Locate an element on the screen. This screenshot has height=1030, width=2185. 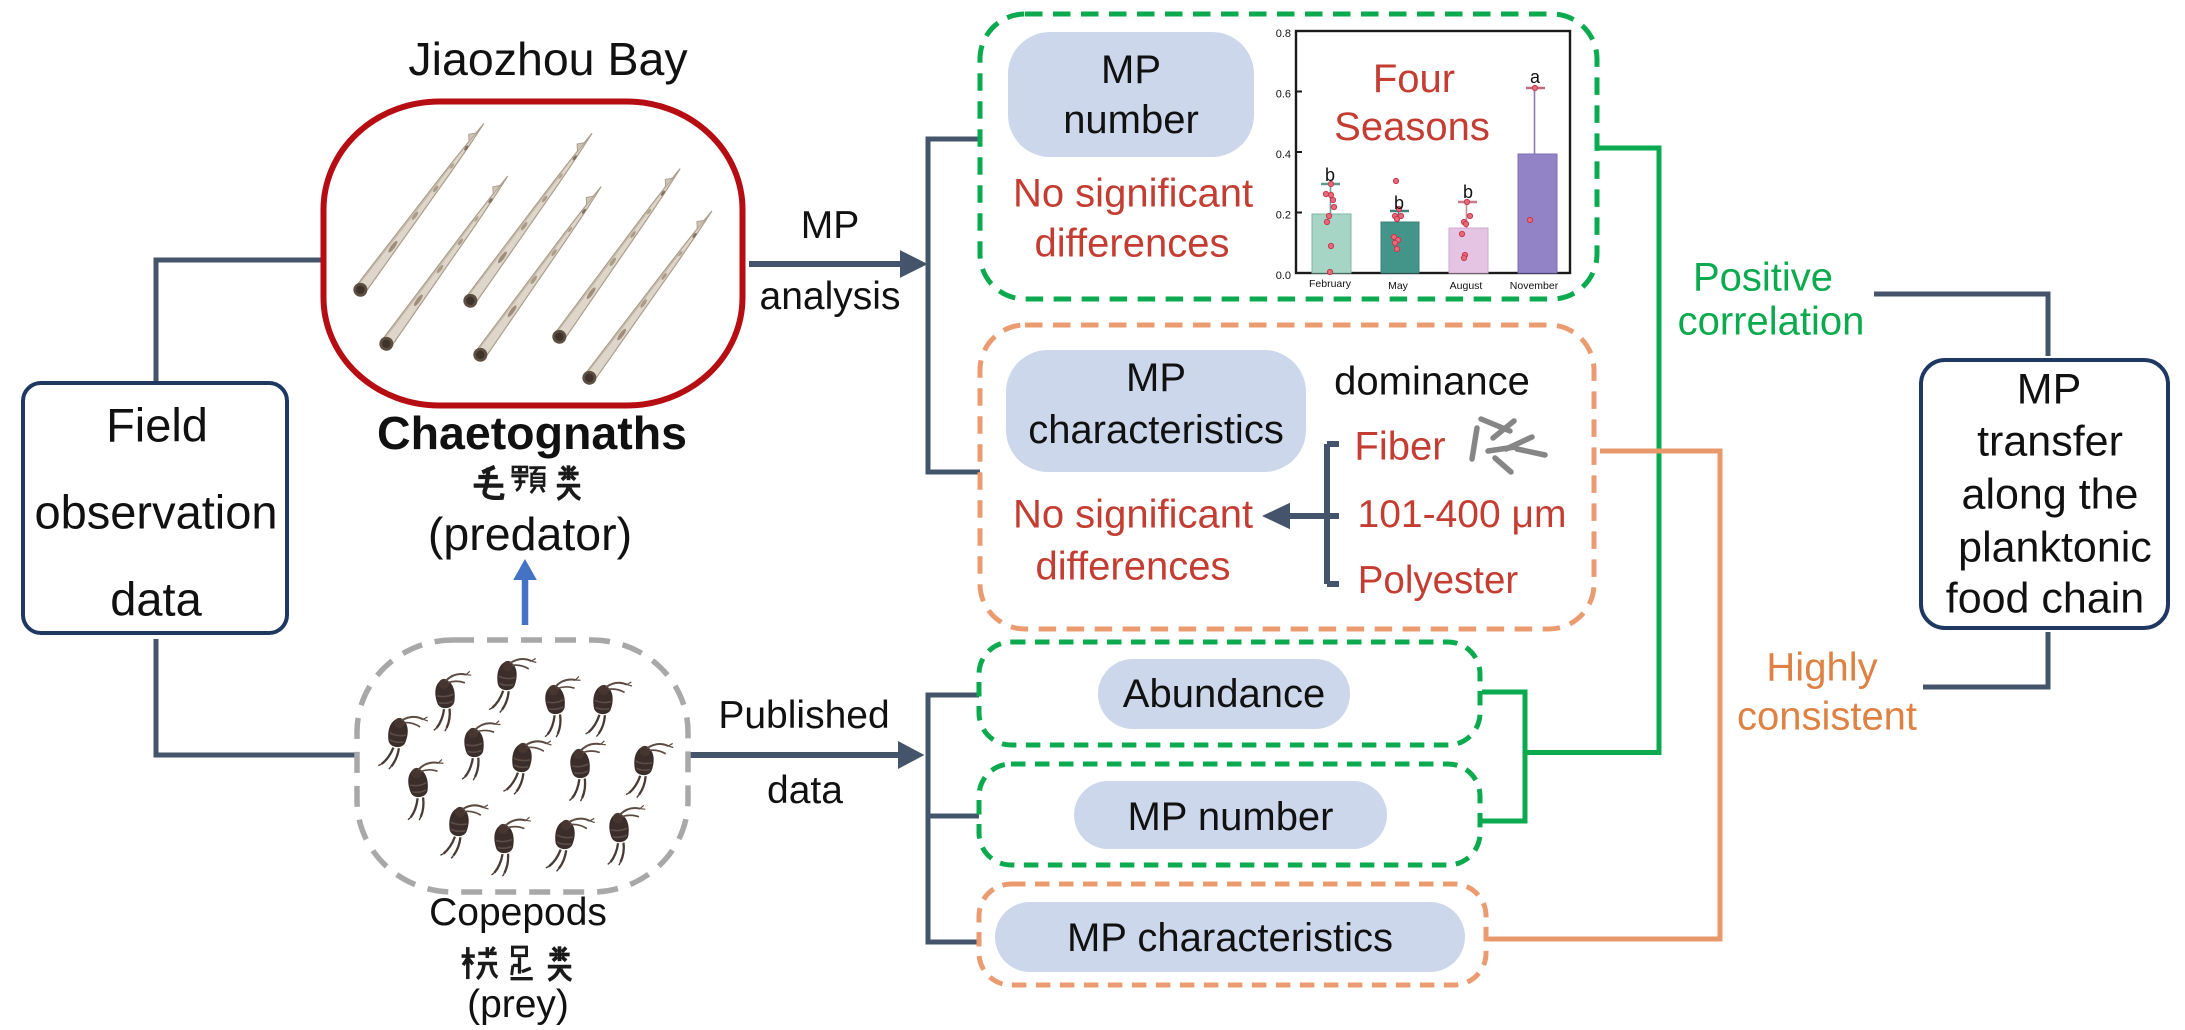
svg-text: 0.0 is located at coordinates (1283, 276).